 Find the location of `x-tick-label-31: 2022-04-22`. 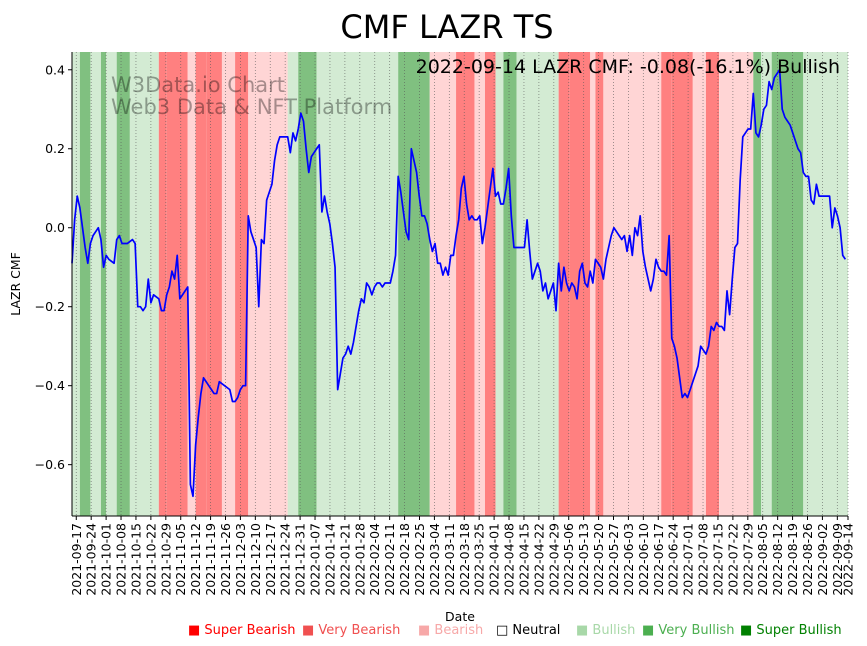

x-tick-label-31: 2022-04-22 is located at coordinates (538, 559).